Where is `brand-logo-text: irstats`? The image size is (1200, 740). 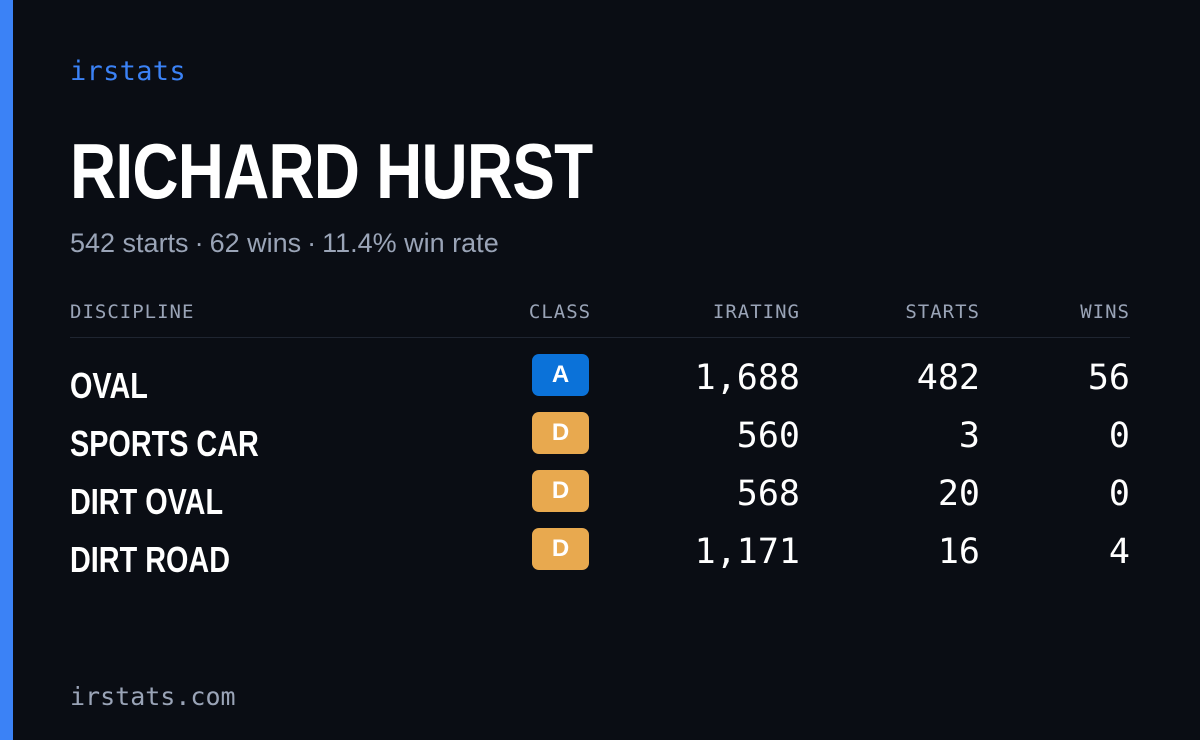 brand-logo-text: irstats is located at coordinates (128, 71).